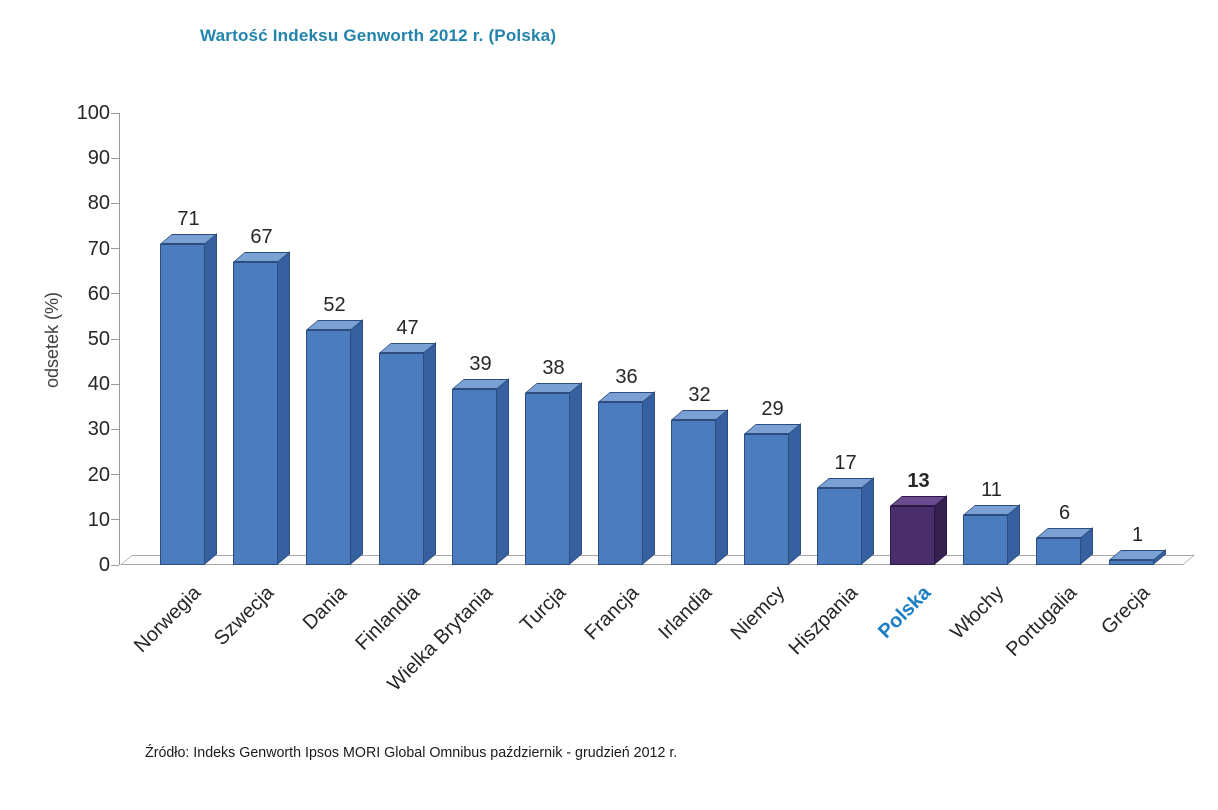 This screenshot has height=810, width=1218. What do you see at coordinates (93, 113) in the screenshot?
I see `y-tick-label: 100` at bounding box center [93, 113].